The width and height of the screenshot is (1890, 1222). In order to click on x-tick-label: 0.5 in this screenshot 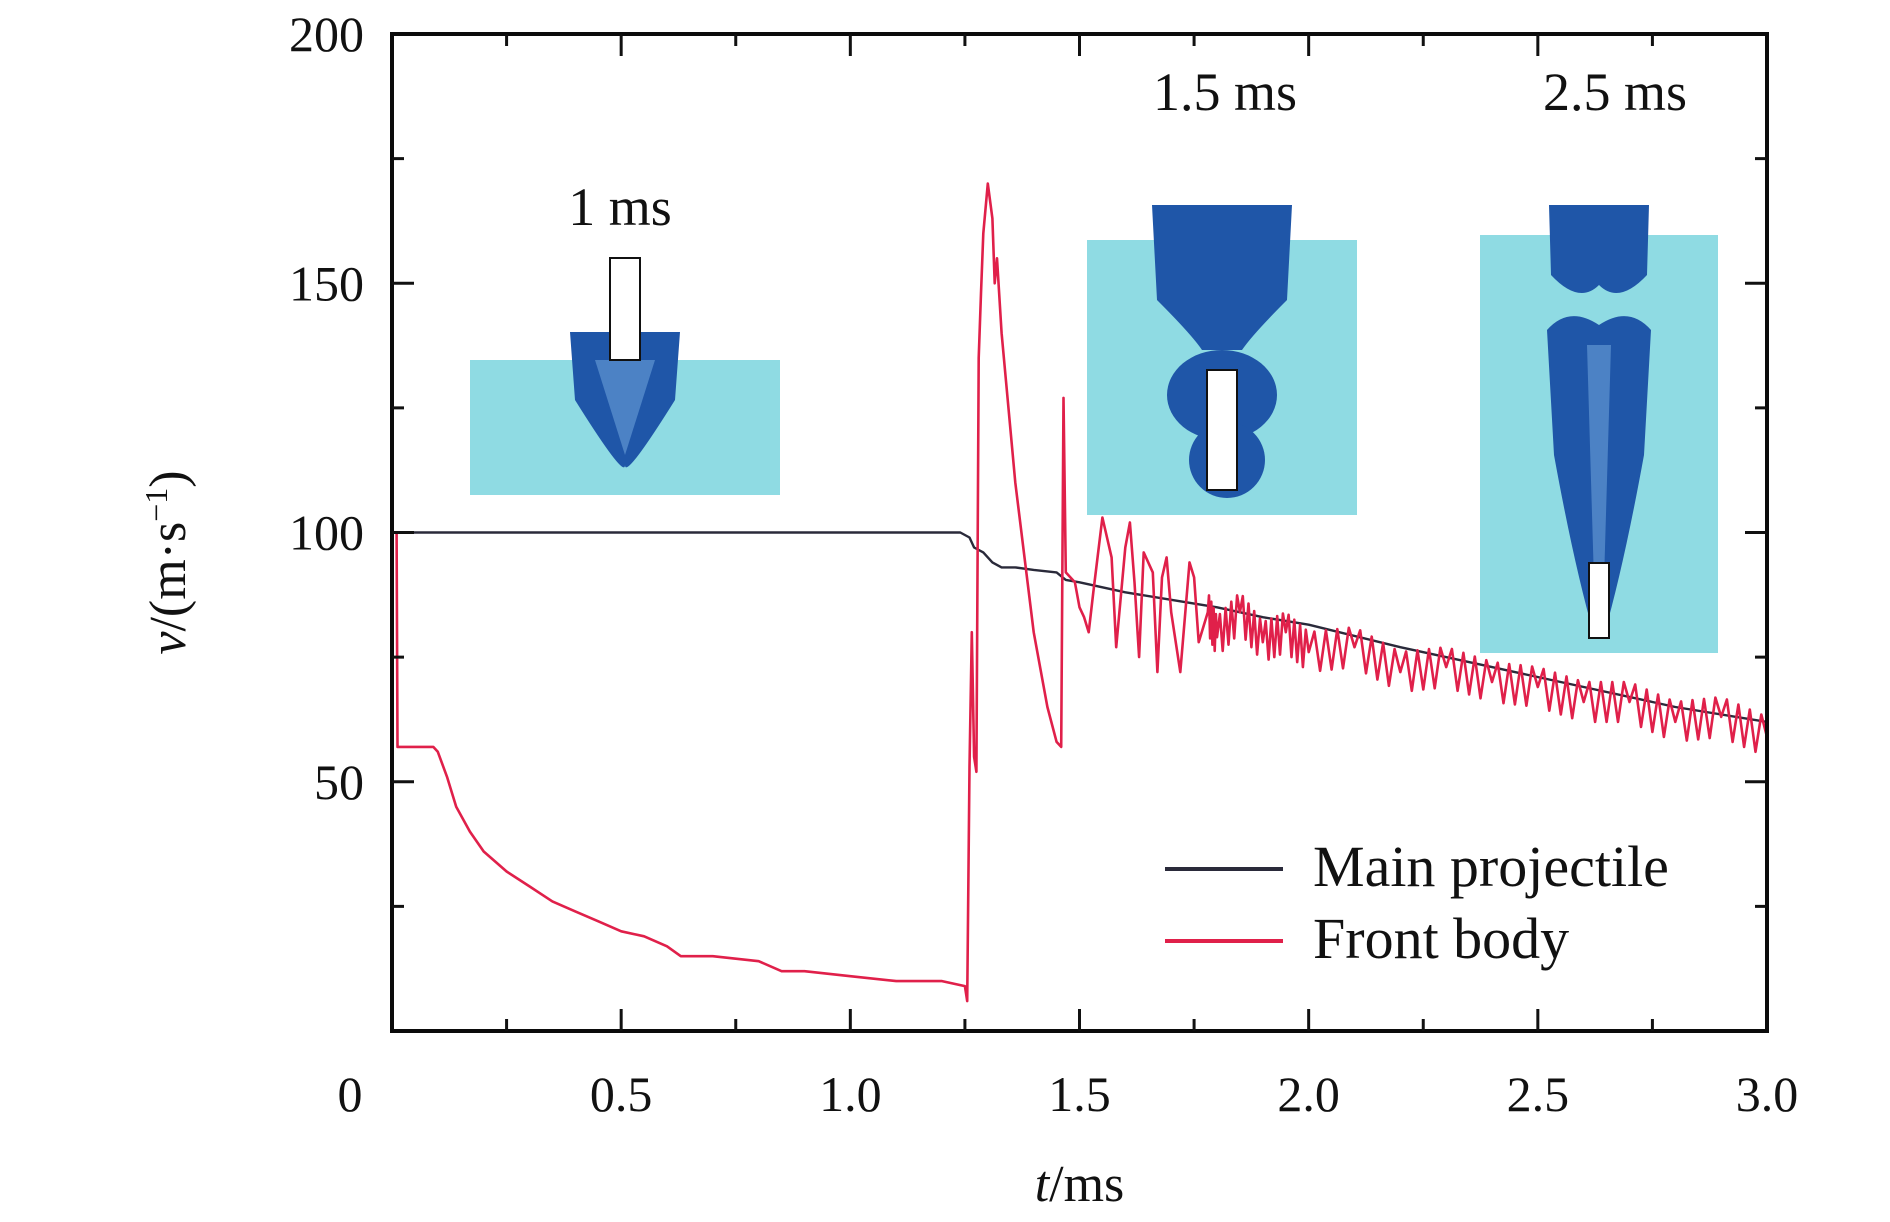, I will do `click(621, 1094)`.